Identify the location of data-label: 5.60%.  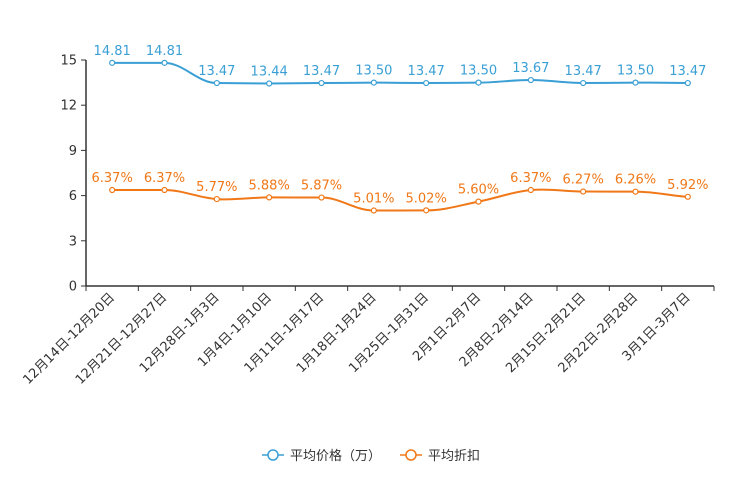
(478, 190).